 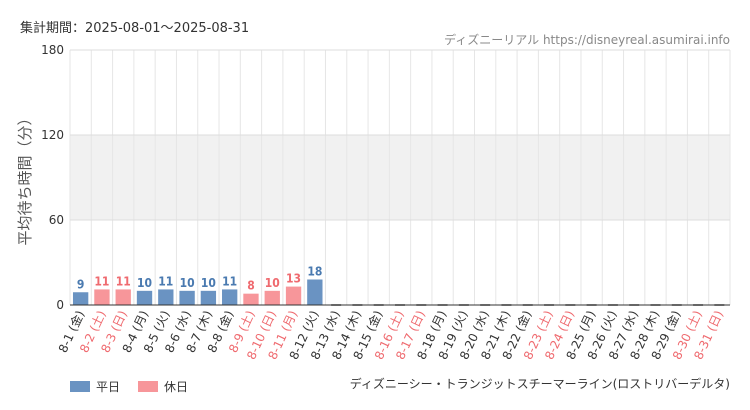 I want to click on y-axis-label: 平均待ち時間（分）, so click(x=25, y=177).